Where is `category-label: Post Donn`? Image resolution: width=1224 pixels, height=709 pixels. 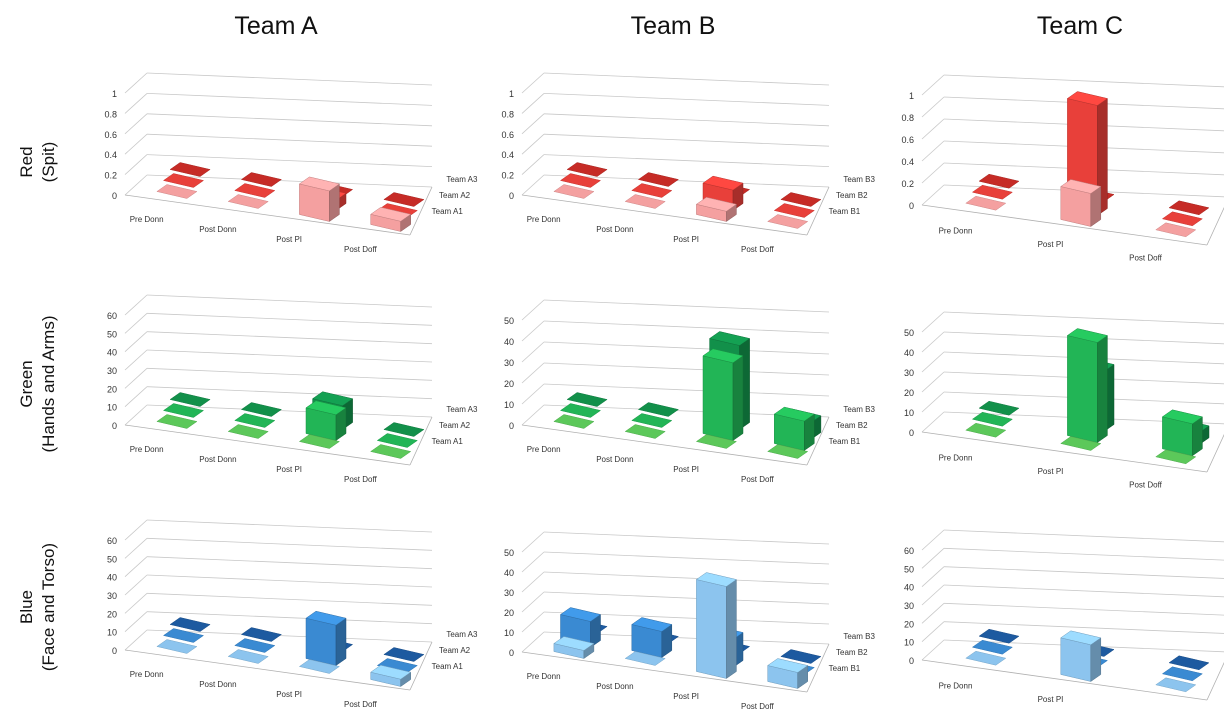 category-label: Post Donn is located at coordinates (217, 684).